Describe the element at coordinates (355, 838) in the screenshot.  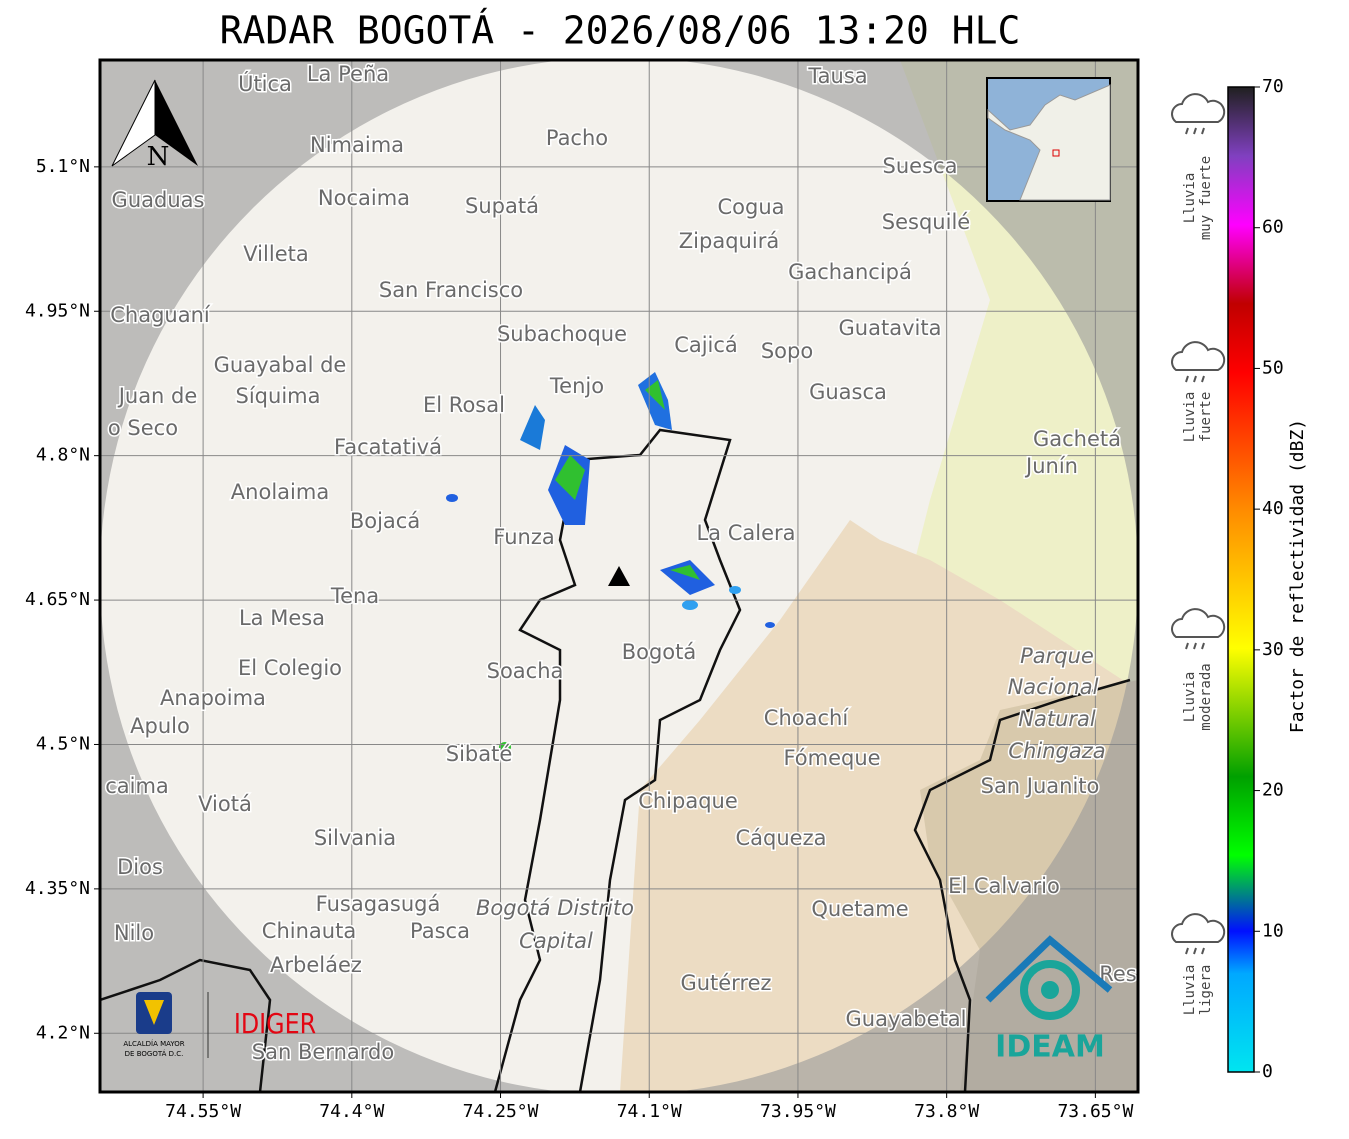
I see `place-label: Silvania` at that location.